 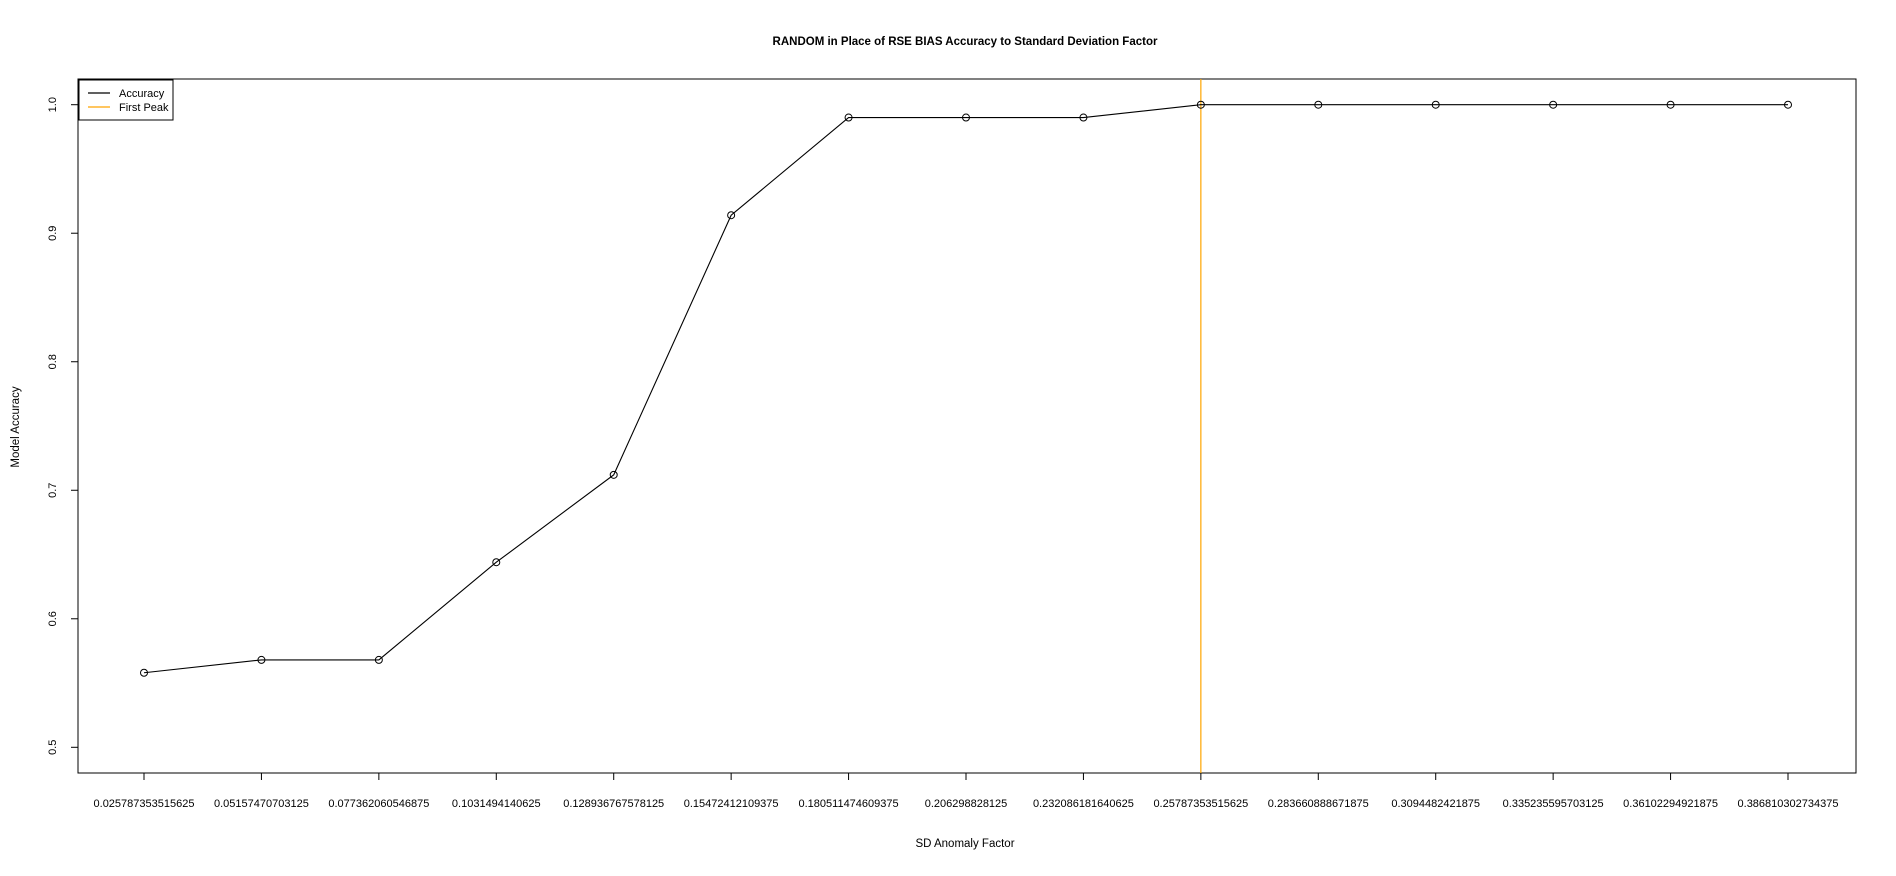 What do you see at coordinates (378, 804) in the screenshot?
I see `x-tick-label: 0.077362060546875` at bounding box center [378, 804].